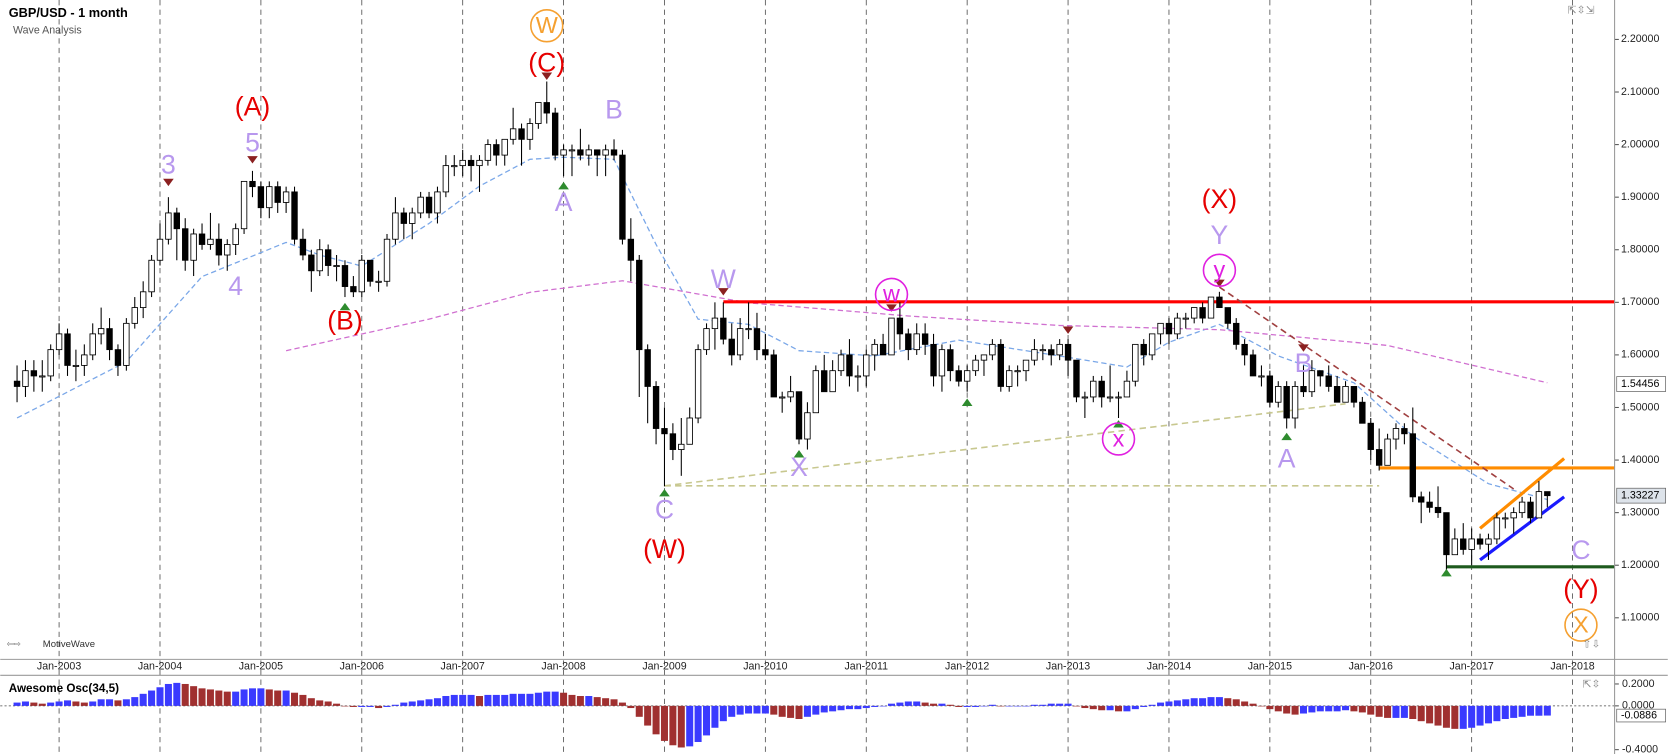 The image size is (1668, 754). Describe the element at coordinates (1640, 495) in the screenshot. I see `price-marker-label: 1.33227` at that location.